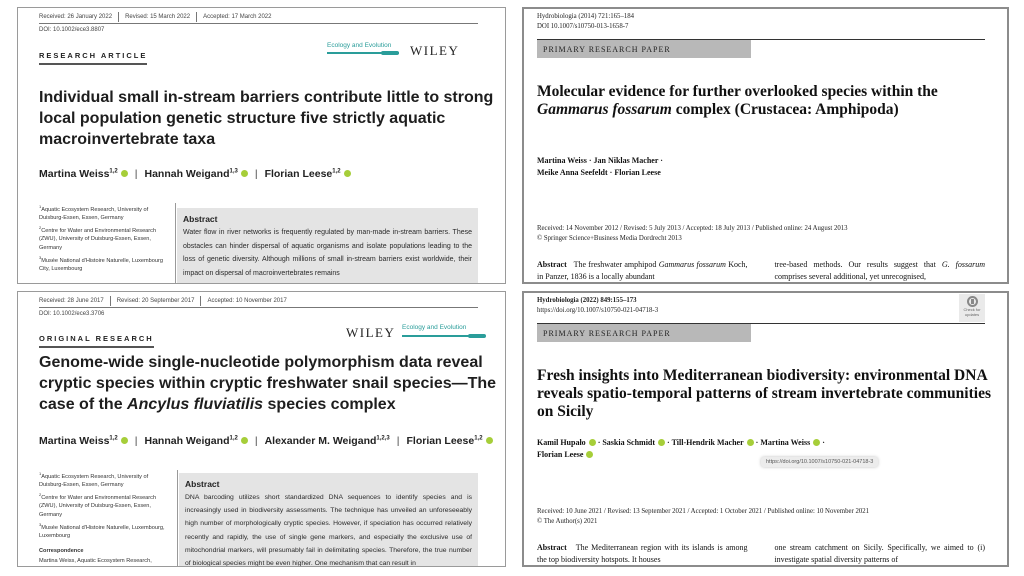 The image size is (1024, 576). Describe the element at coordinates (972, 308) in the screenshot. I see `check-for-updates-button: Check for updates` at that location.